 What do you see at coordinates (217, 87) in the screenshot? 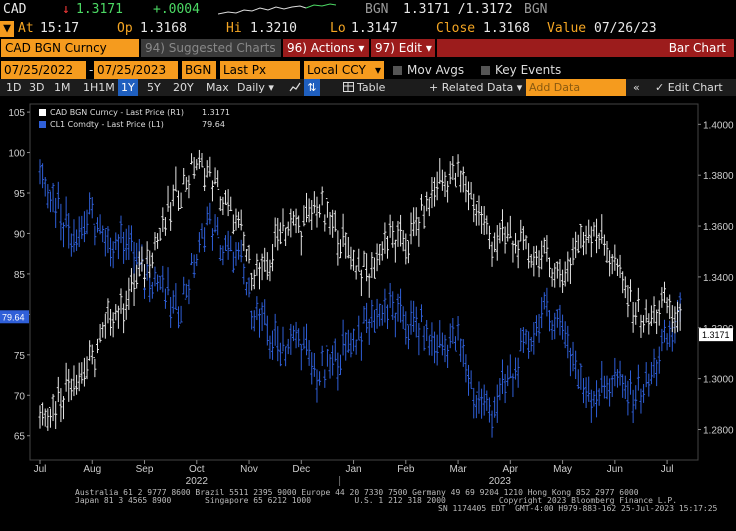
I see `range-max: Max` at bounding box center [217, 87].